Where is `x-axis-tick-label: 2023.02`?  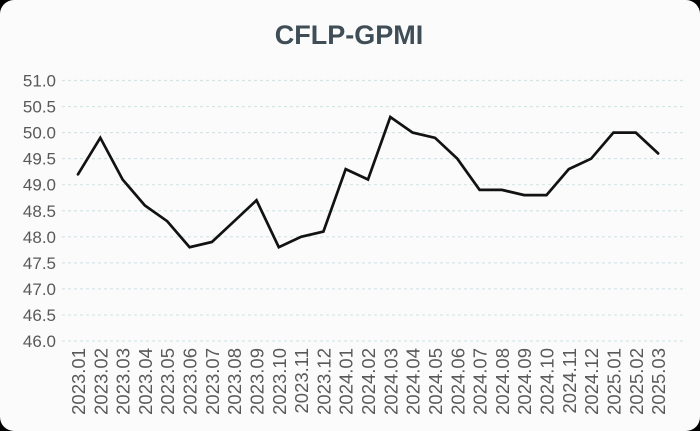
x-axis-tick-label: 2023.02 is located at coordinates (100, 381).